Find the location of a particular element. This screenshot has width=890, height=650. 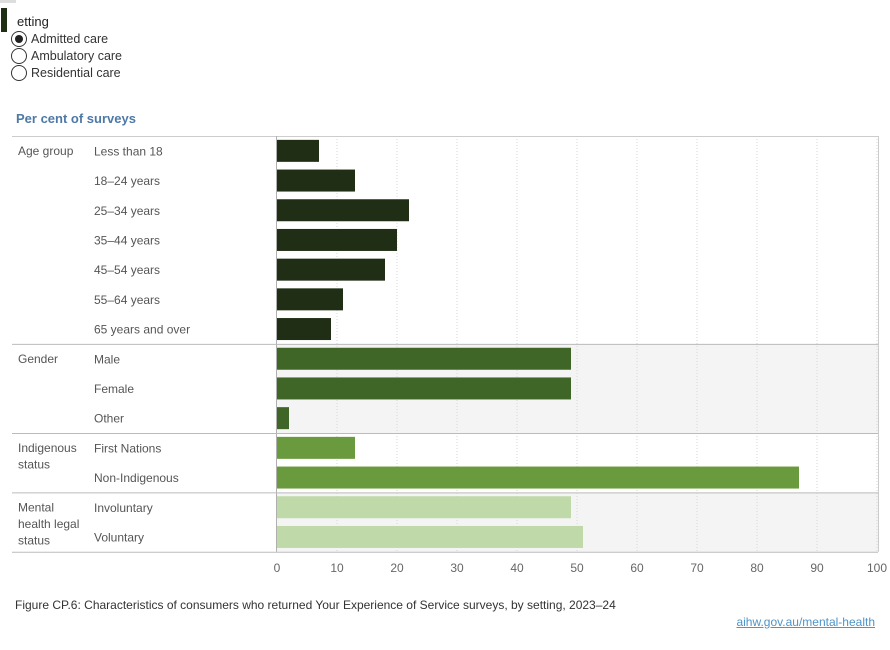

category-label: 18–24 years is located at coordinates (127, 181).